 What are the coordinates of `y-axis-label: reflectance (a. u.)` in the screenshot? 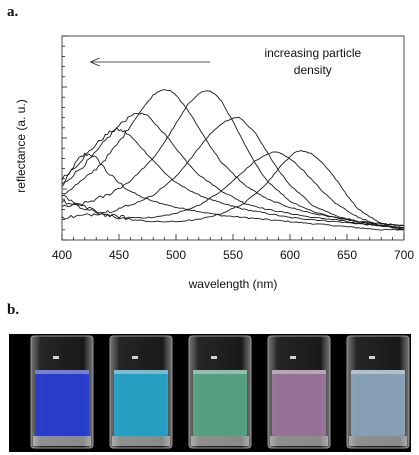 It's located at (21, 145).